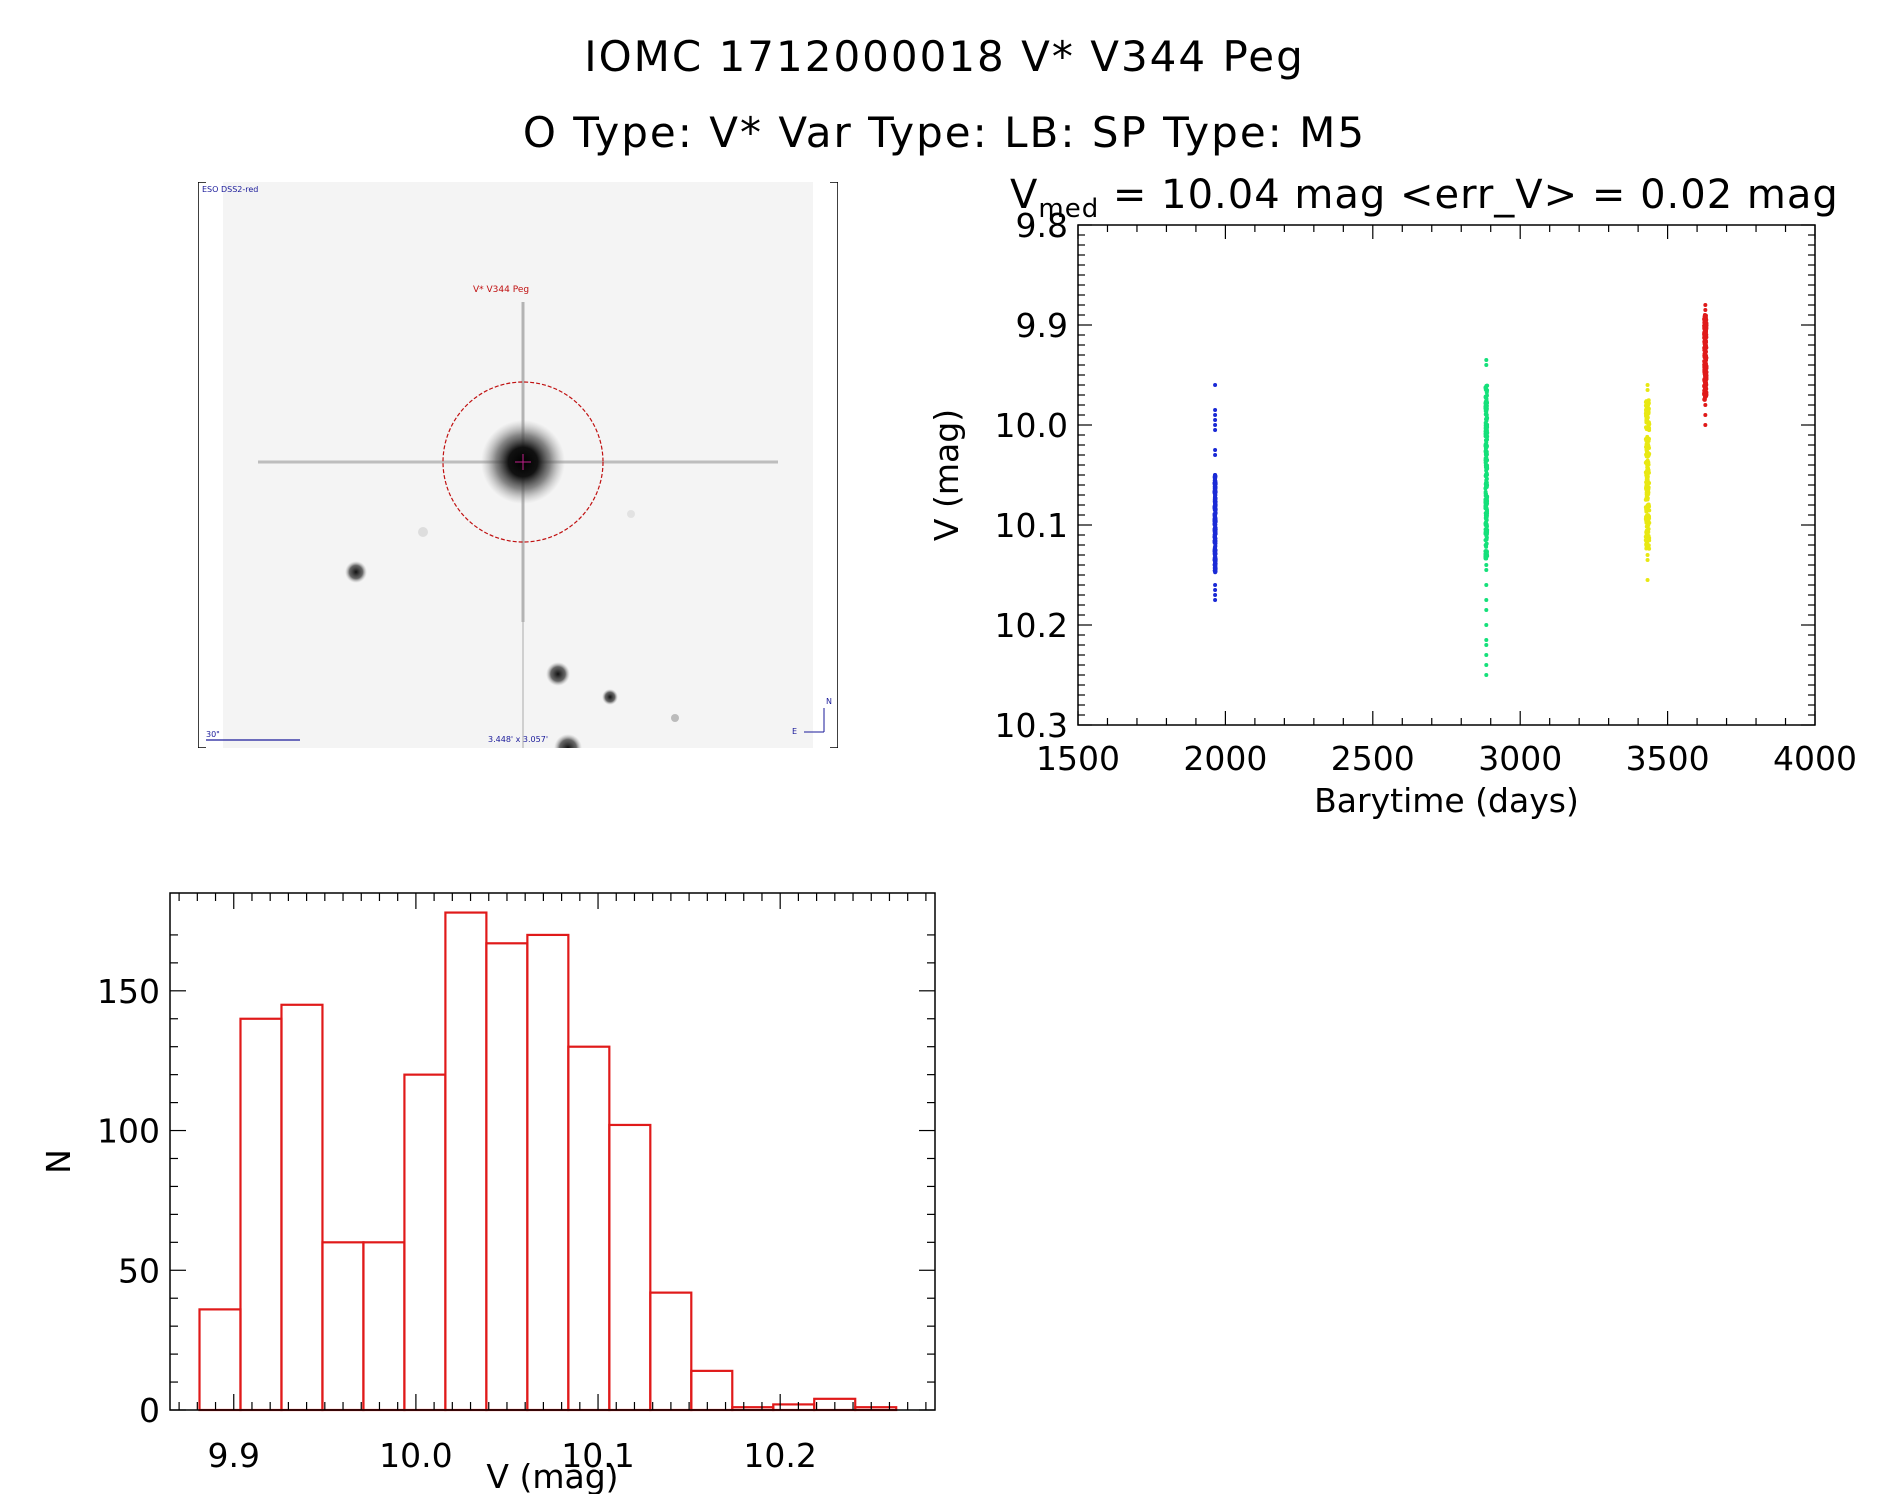 The image size is (1889, 1494). I want to click on chart-subtitle-types: O Type: V* Var Type: LB: SP Type: M5, so click(944, 132).